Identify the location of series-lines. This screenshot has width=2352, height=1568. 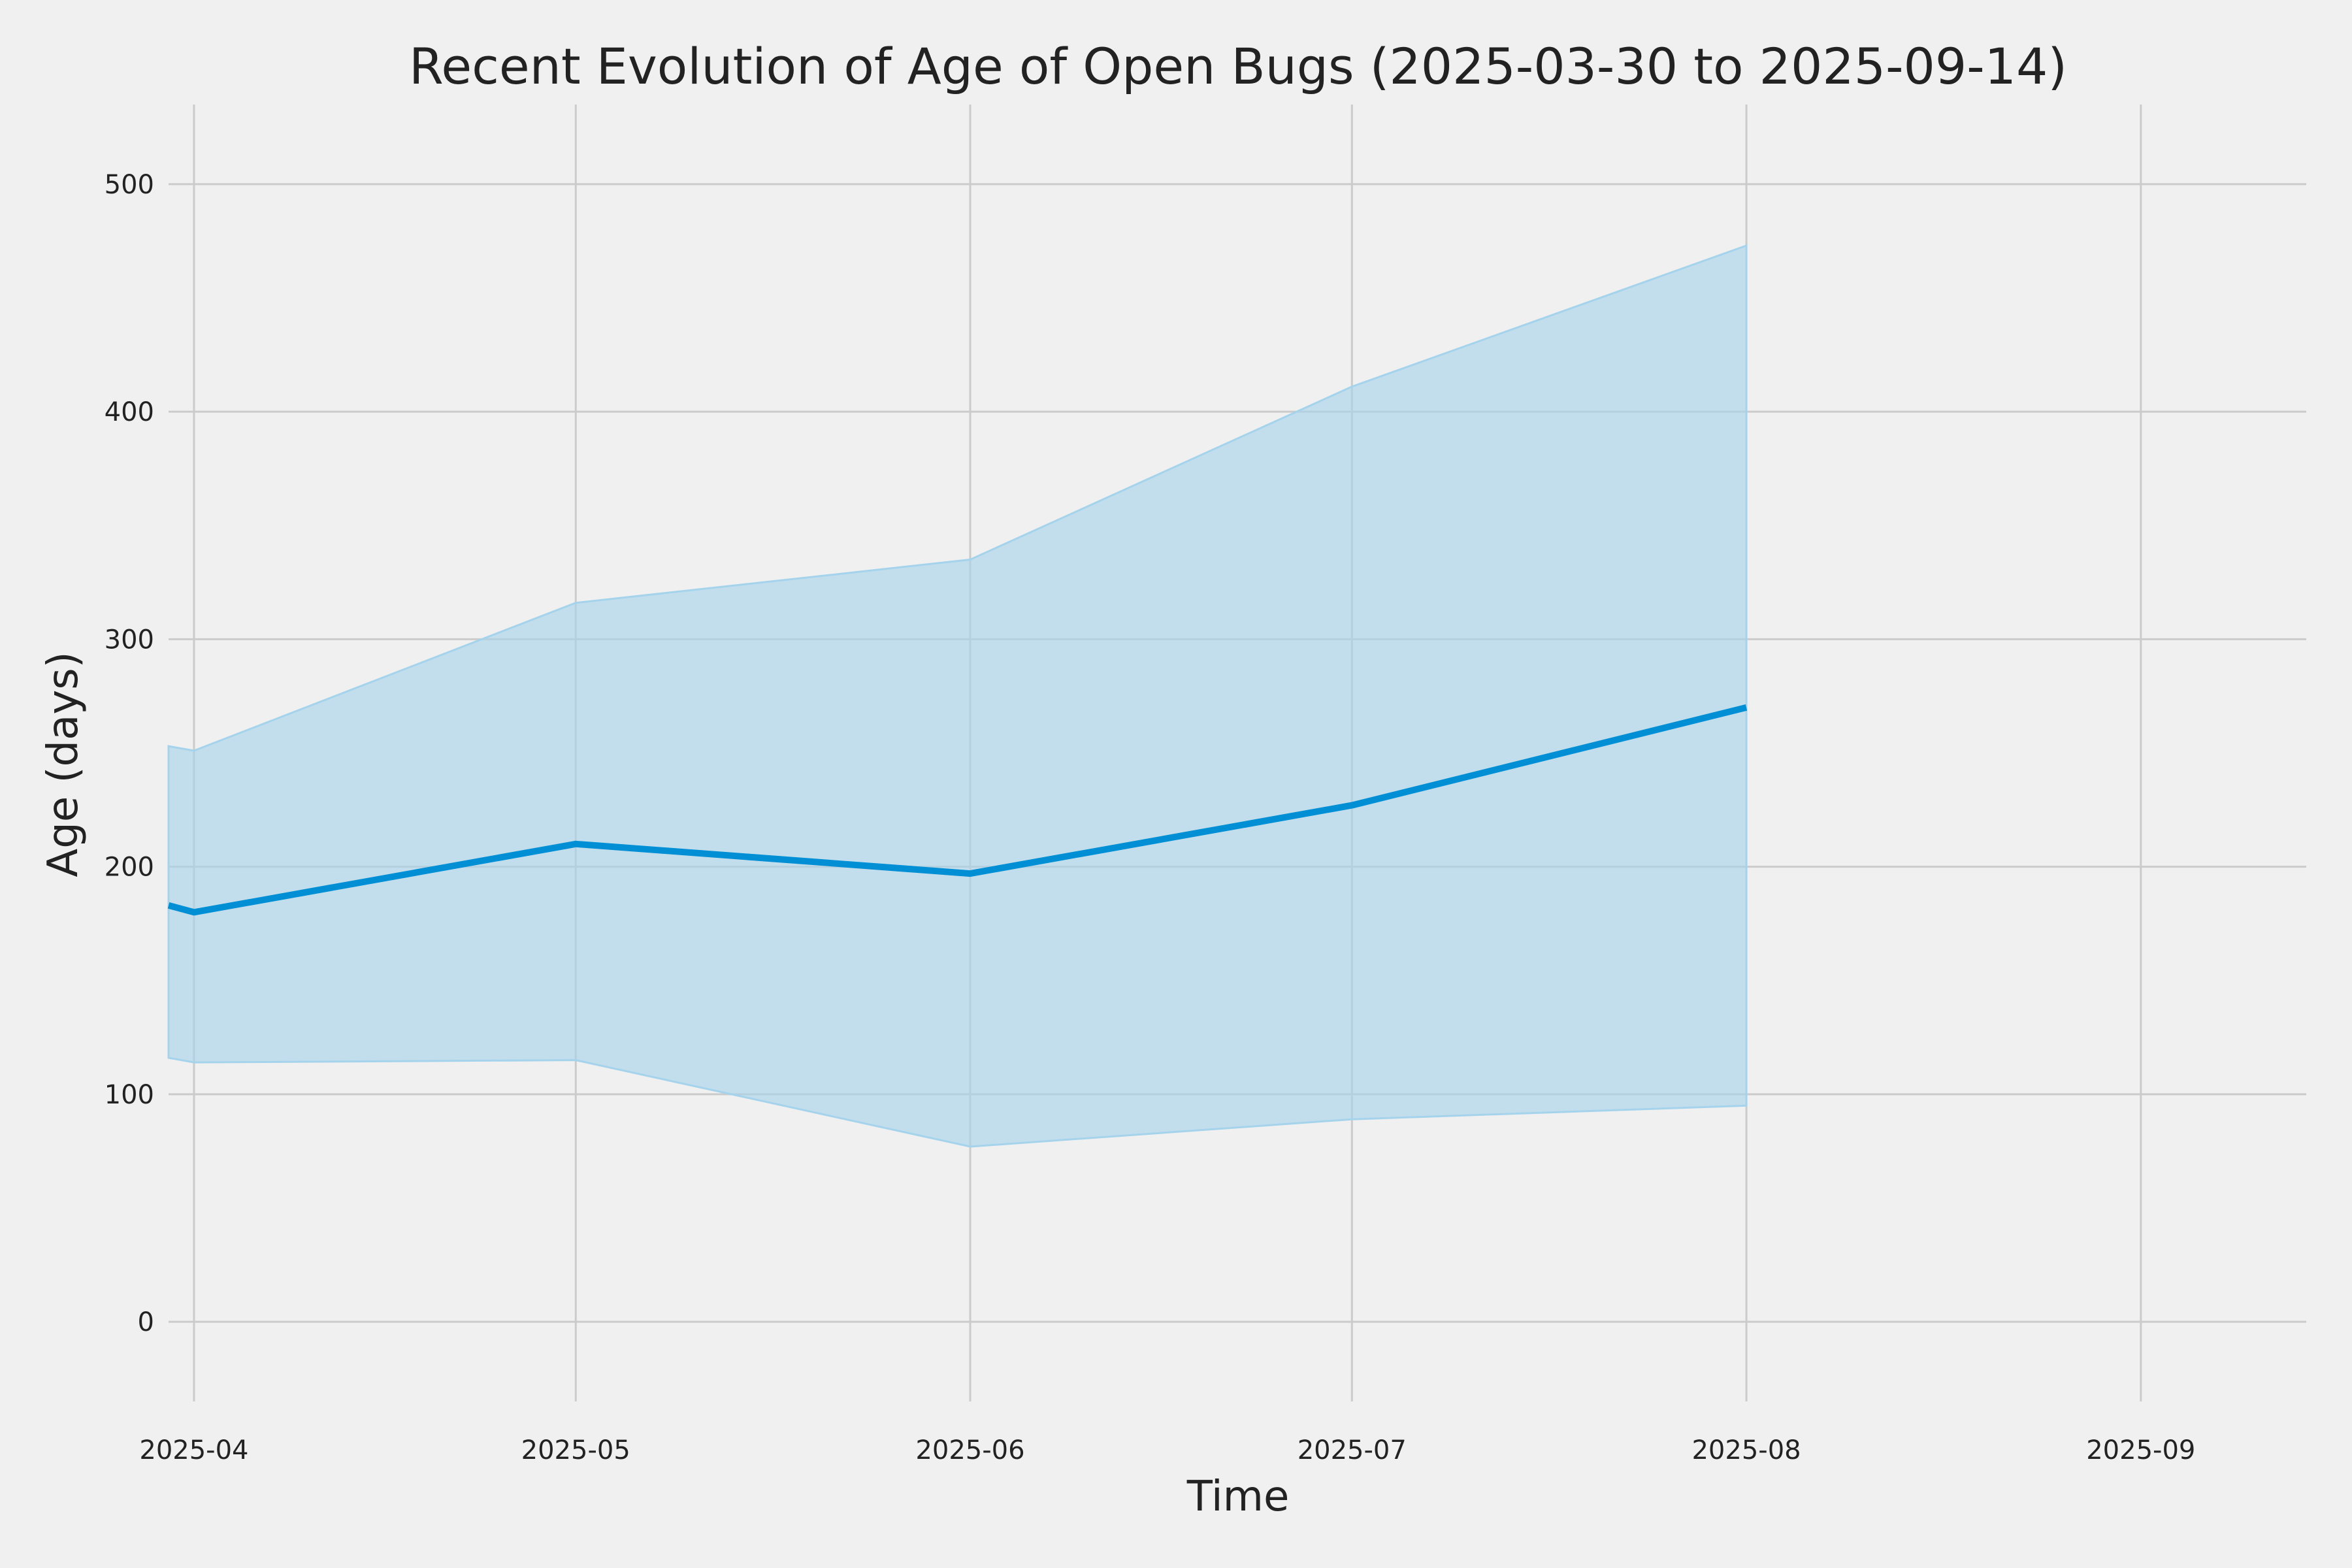
(957, 810).